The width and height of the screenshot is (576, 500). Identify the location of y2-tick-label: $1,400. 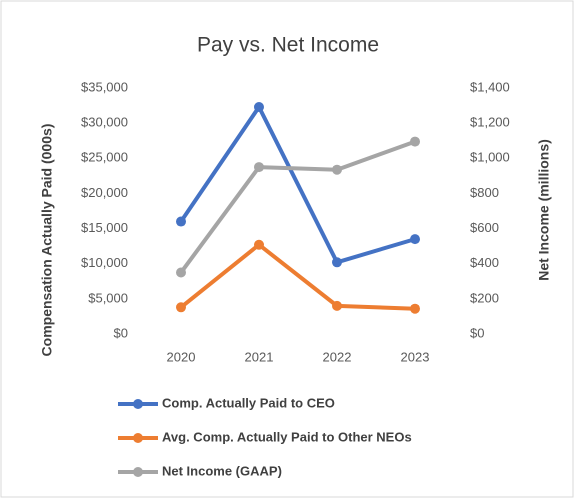
(490, 86).